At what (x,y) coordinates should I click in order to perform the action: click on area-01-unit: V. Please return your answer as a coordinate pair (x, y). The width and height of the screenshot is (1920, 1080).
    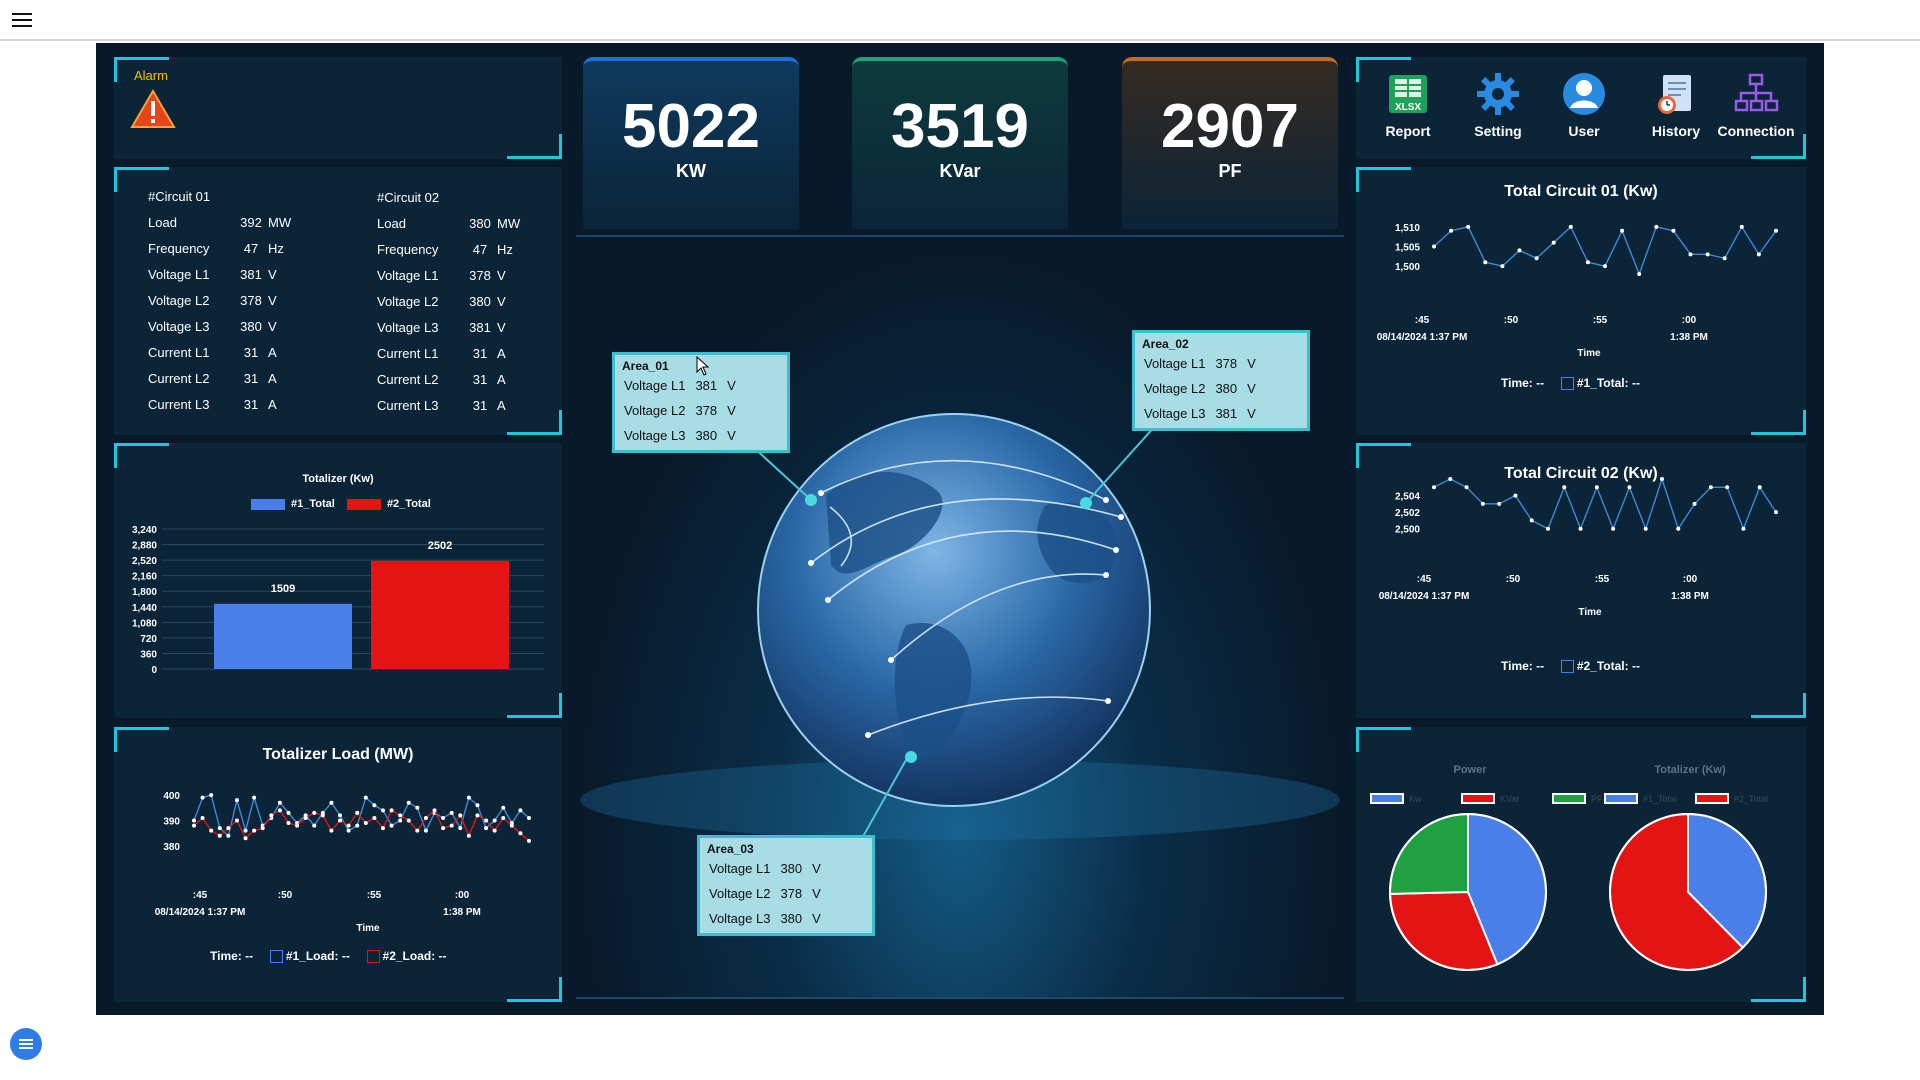
    Looking at the image, I should click on (731, 385).